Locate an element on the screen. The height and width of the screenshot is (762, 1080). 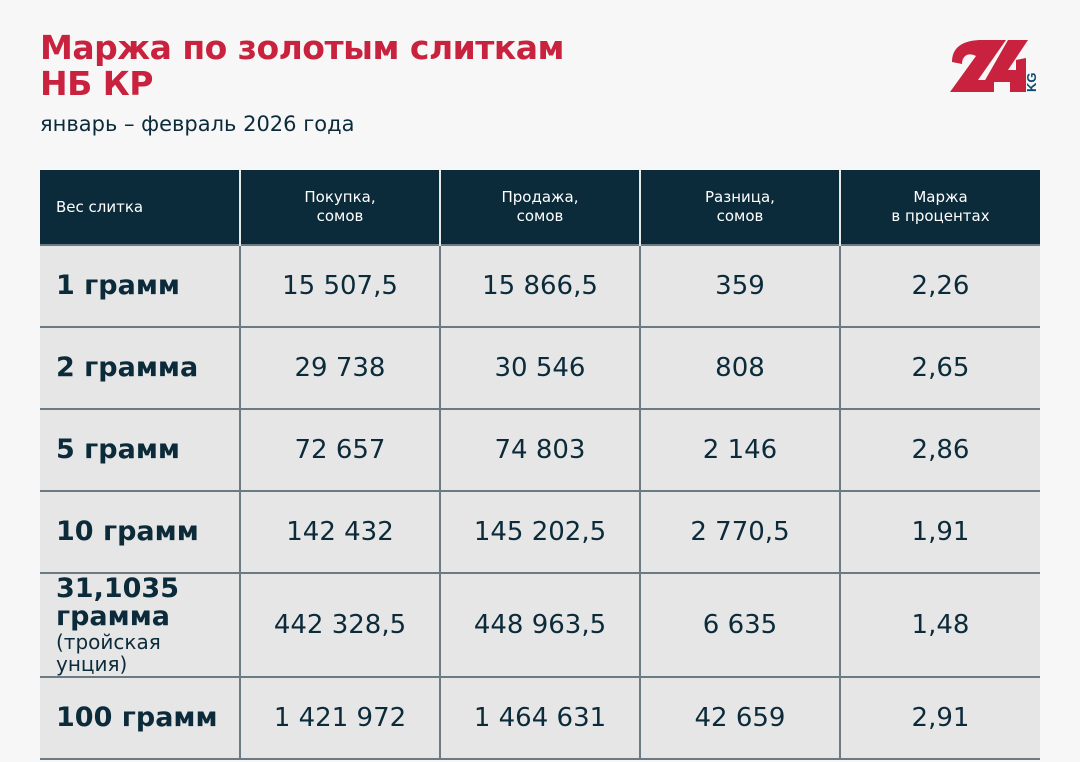
cell-diff: 2 146 is located at coordinates (739, 449).